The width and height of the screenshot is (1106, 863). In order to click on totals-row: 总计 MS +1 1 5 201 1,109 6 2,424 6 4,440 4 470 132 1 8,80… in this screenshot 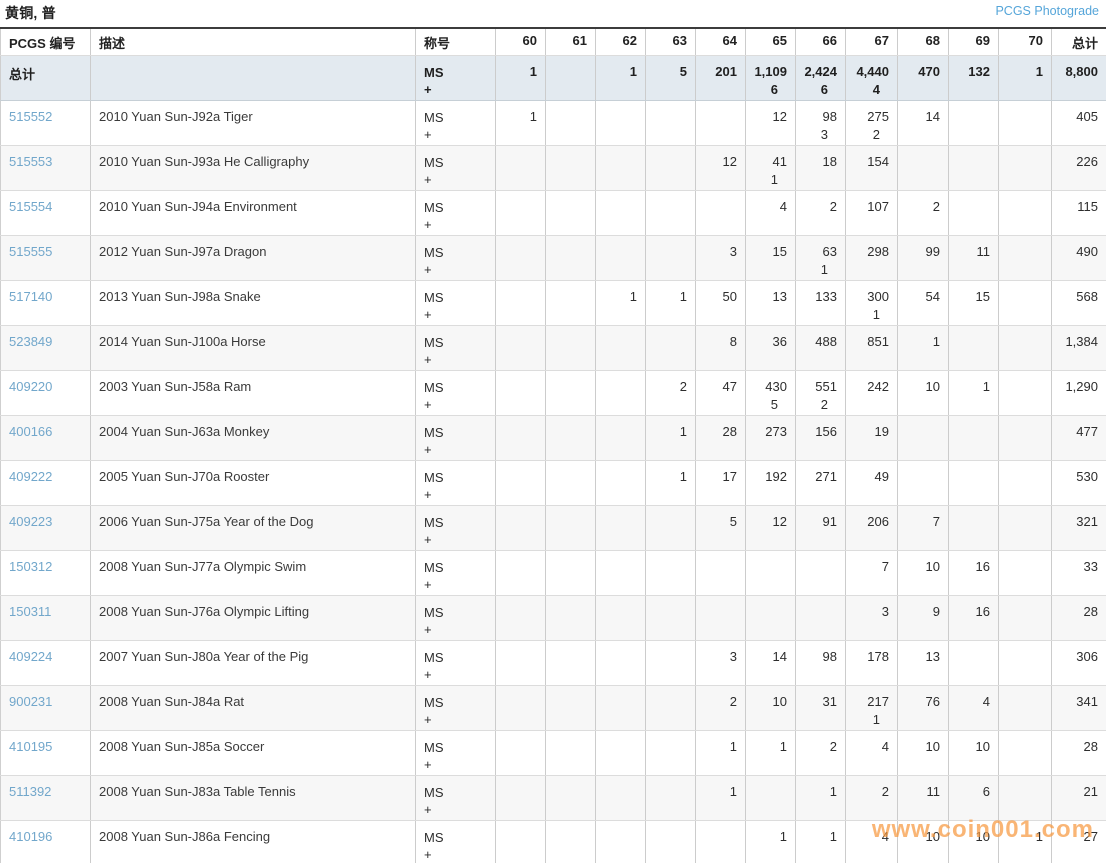, I will do `click(553, 78)`.